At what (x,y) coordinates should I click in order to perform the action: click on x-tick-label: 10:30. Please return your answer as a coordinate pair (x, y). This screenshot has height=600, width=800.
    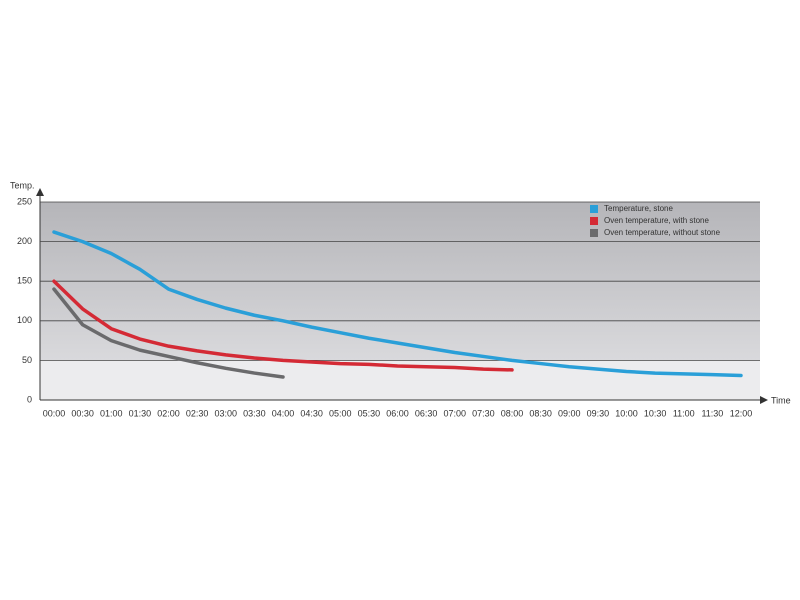
    Looking at the image, I should click on (655, 413).